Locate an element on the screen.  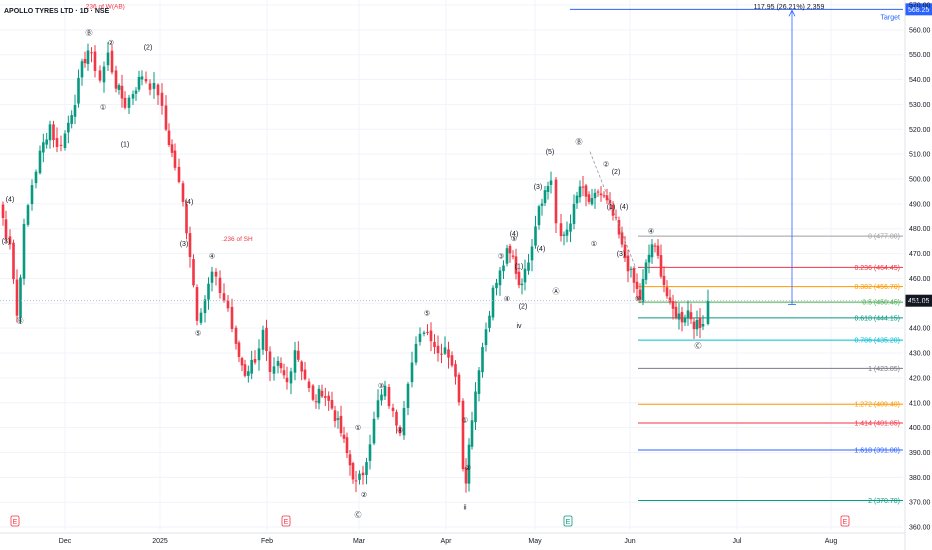
fib-label: 1.272 (409.40) is located at coordinates (877, 405).